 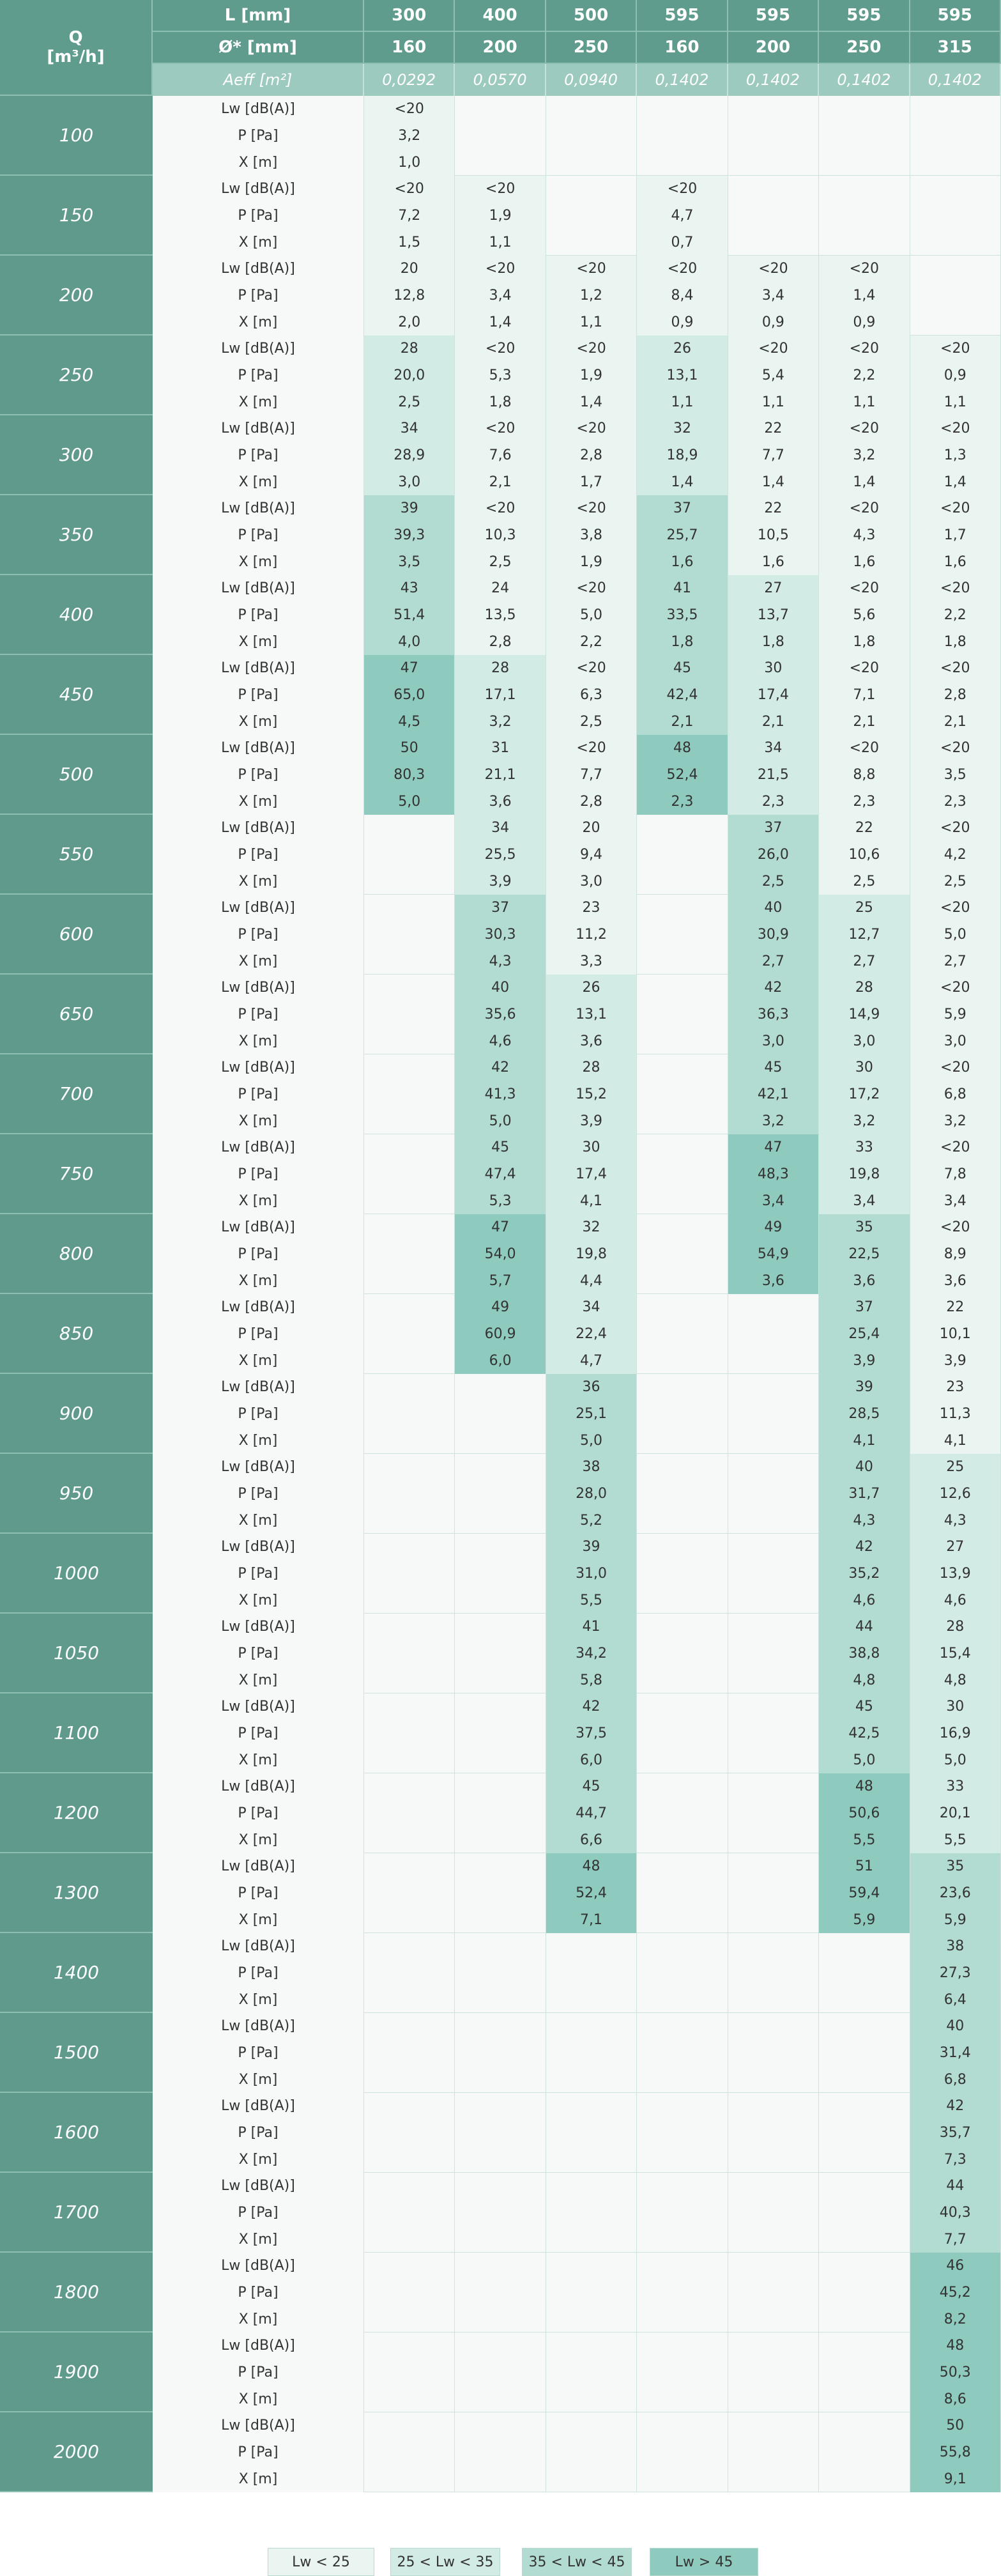 What do you see at coordinates (955, 1706) in the screenshot?
I see `data-cell: 30` at bounding box center [955, 1706].